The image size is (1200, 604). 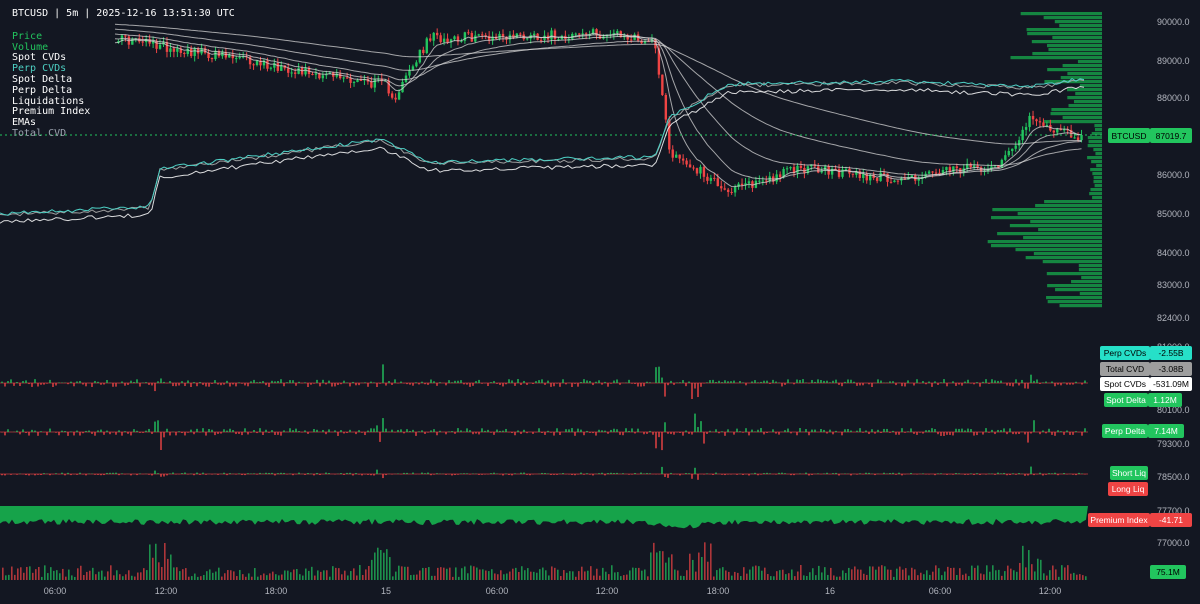 What do you see at coordinates (386, 591) in the screenshot?
I see `x-tick-label: 15` at bounding box center [386, 591].